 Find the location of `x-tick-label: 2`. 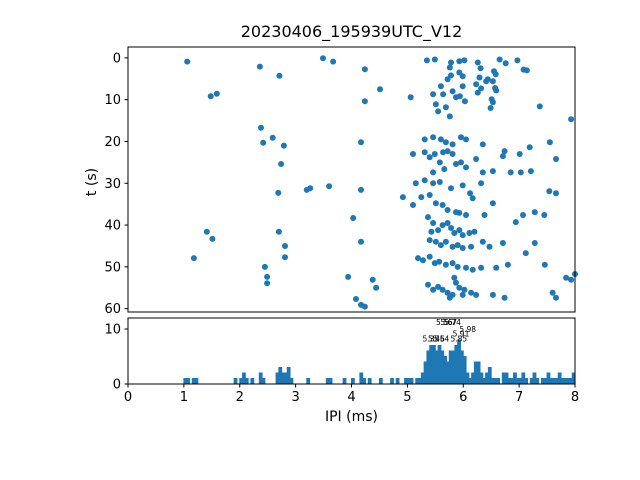

x-tick-label: 2 is located at coordinates (240, 397).